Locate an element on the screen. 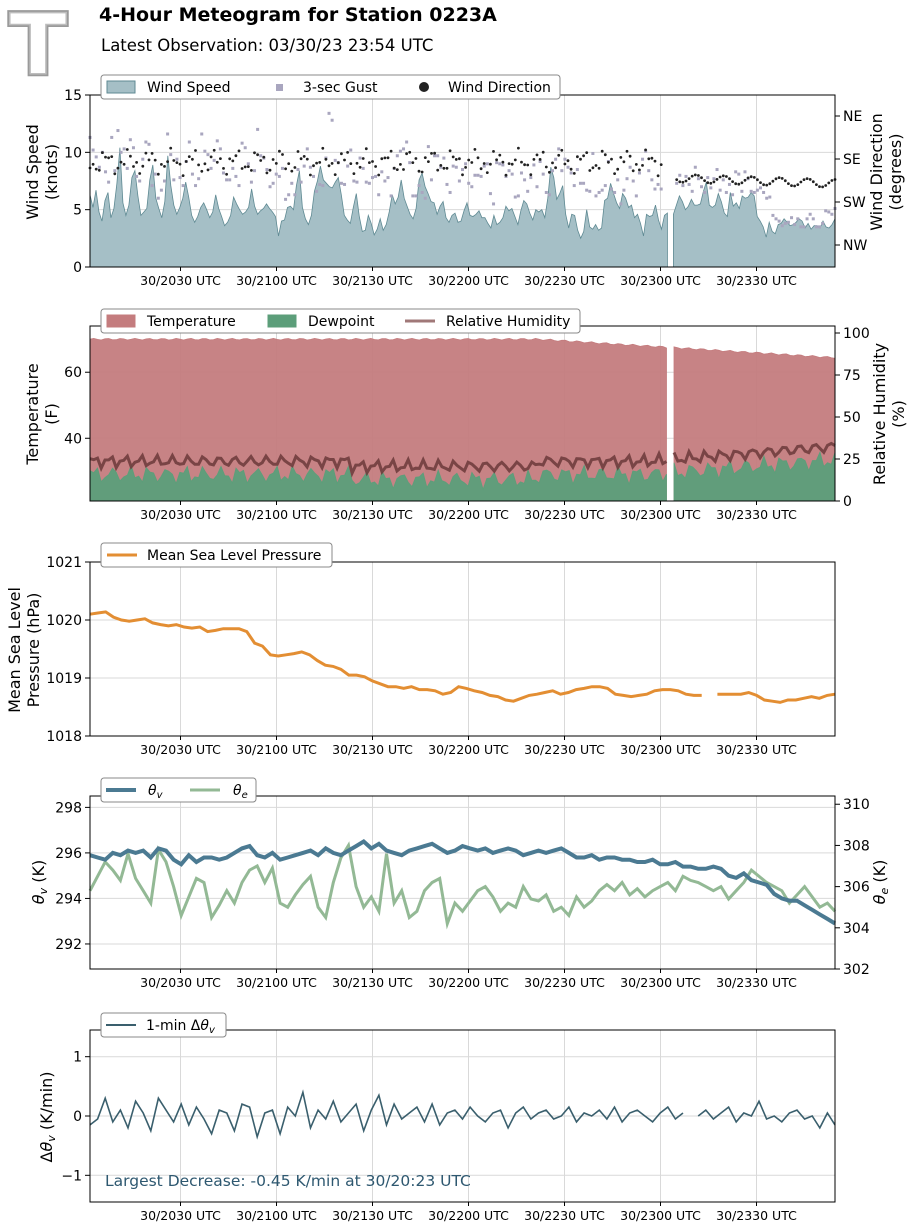 Image resolution: width=913 pixels, height=1231 pixels. y-tick-label: 294 is located at coordinates (68, 899).